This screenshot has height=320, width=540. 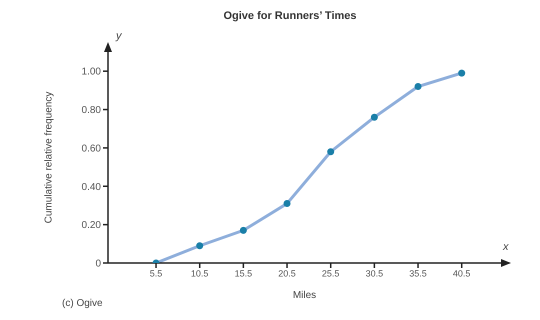 What do you see at coordinates (92, 187) in the screenshot?
I see `y-tick-label: 0.40` at bounding box center [92, 187].